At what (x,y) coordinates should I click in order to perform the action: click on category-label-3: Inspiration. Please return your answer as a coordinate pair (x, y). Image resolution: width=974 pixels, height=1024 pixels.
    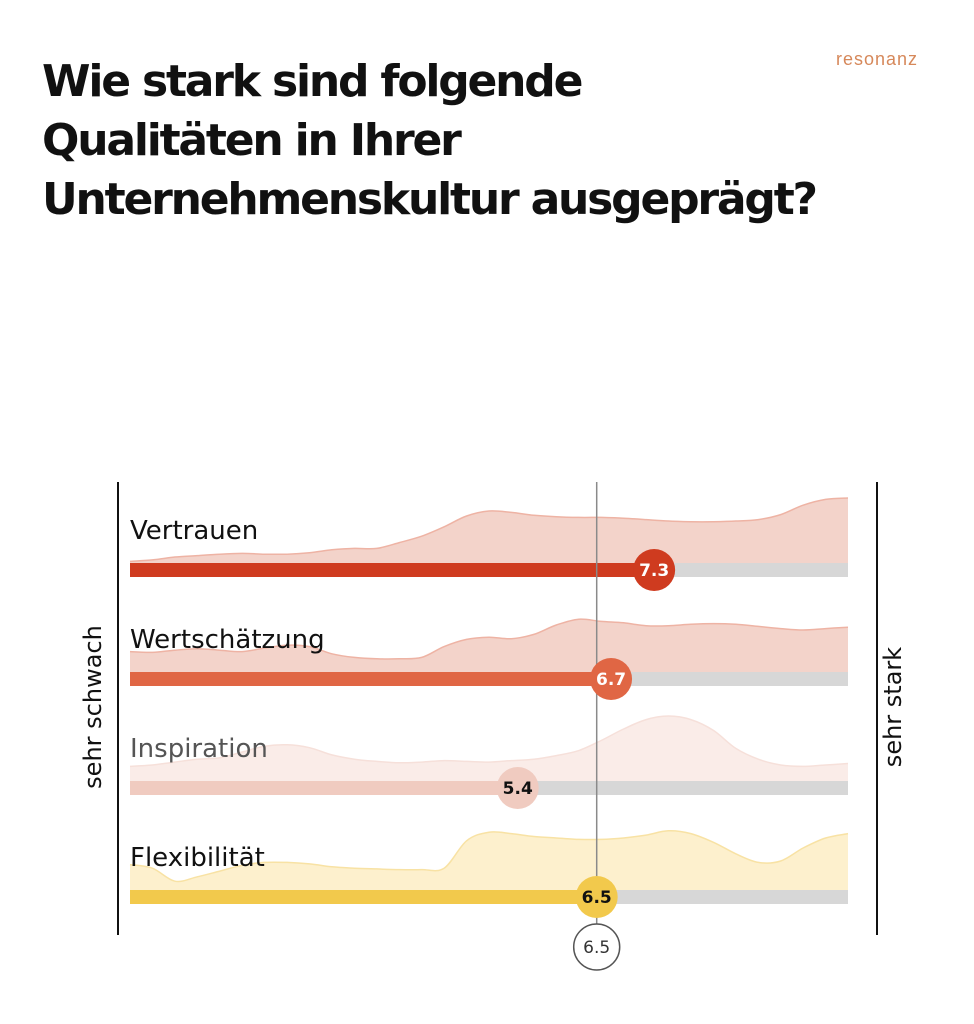
    Looking at the image, I should click on (199, 749).